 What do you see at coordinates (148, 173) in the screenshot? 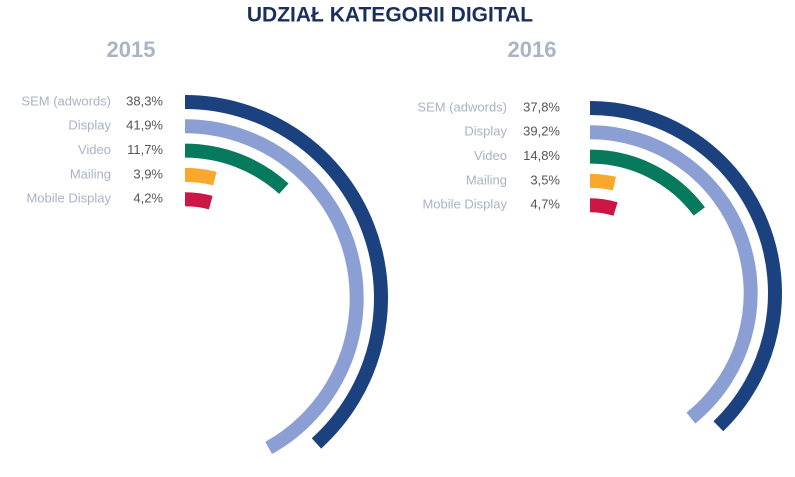
I see `value-label: 3,9%` at bounding box center [148, 173].